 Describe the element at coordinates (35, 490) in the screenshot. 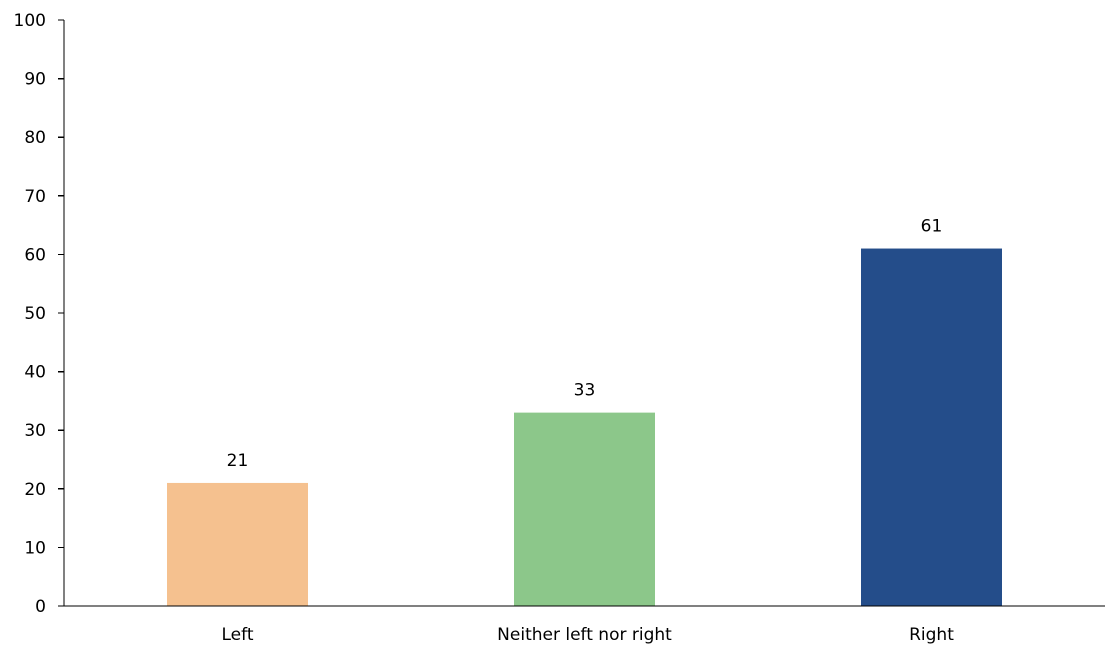

I see `y-tick-label: 20` at that location.